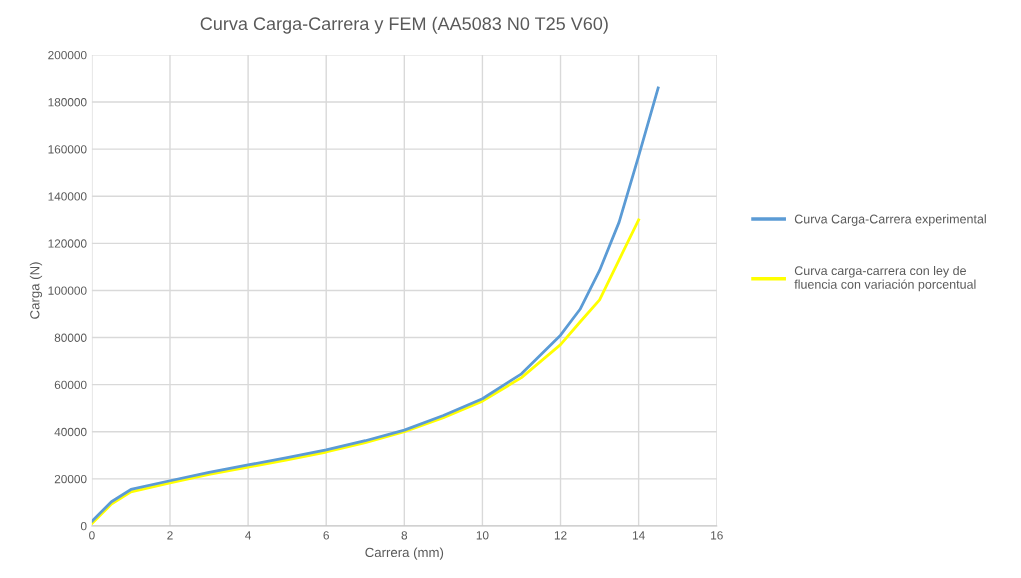 The image size is (1021, 578). What do you see at coordinates (170, 535) in the screenshot?
I see `x-tick-label: 2` at bounding box center [170, 535].